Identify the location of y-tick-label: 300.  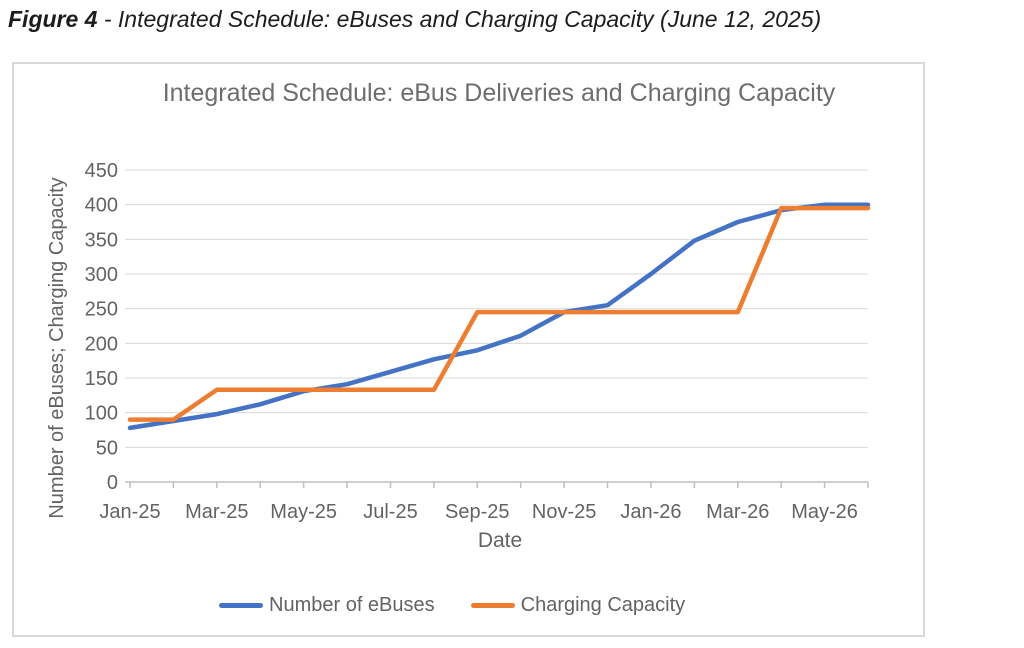
(101, 275).